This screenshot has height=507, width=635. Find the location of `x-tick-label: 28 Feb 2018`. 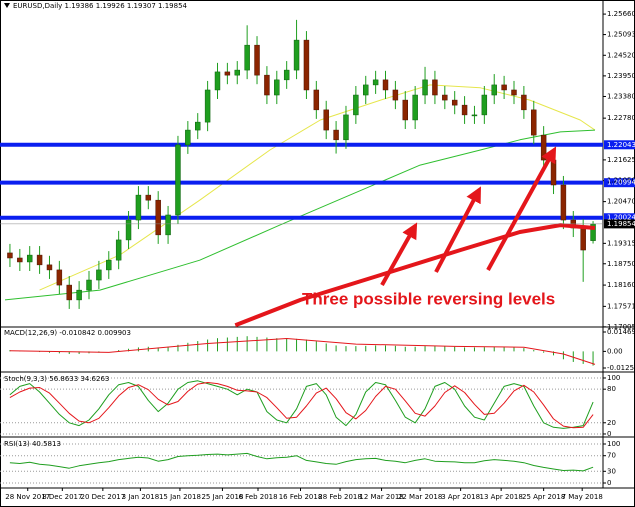

x-tick-label: 28 Feb 2018 is located at coordinates (340, 497).